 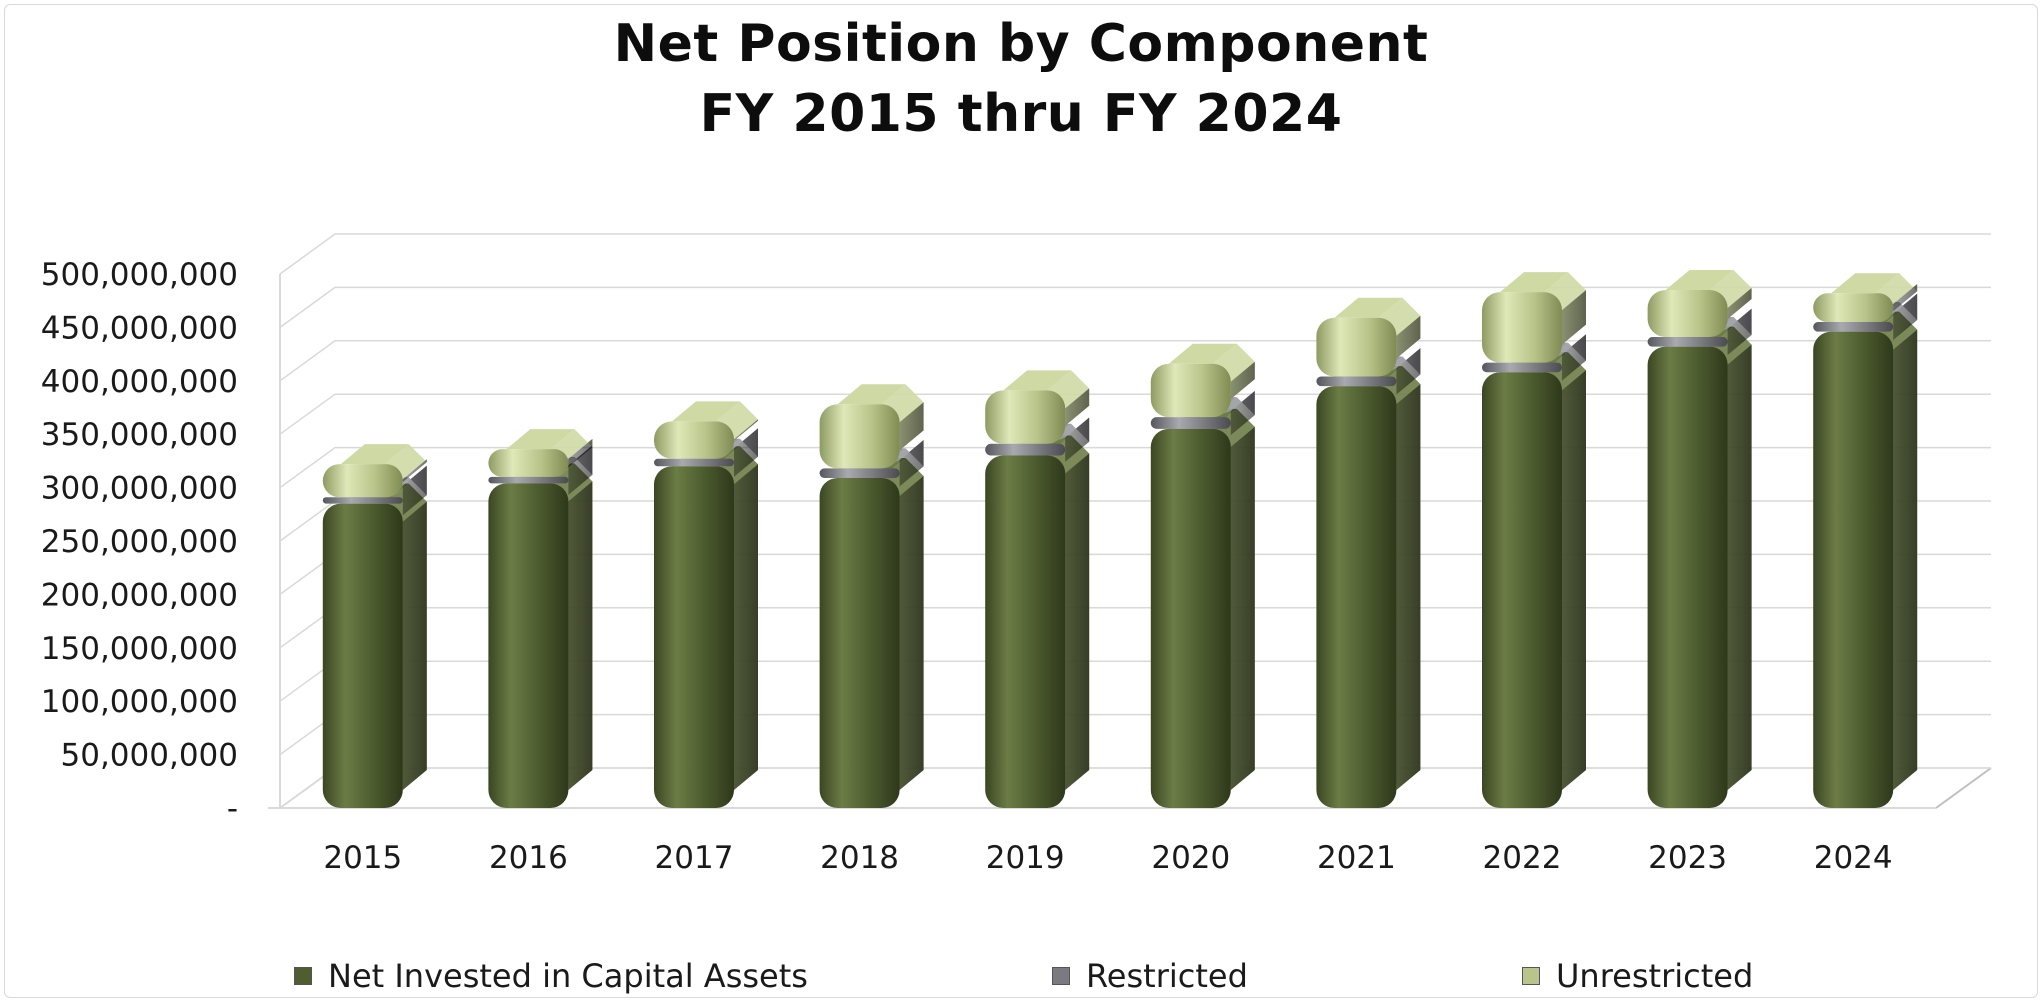 What do you see at coordinates (362, 858) in the screenshot?
I see `x-tick-label: 2015` at bounding box center [362, 858].